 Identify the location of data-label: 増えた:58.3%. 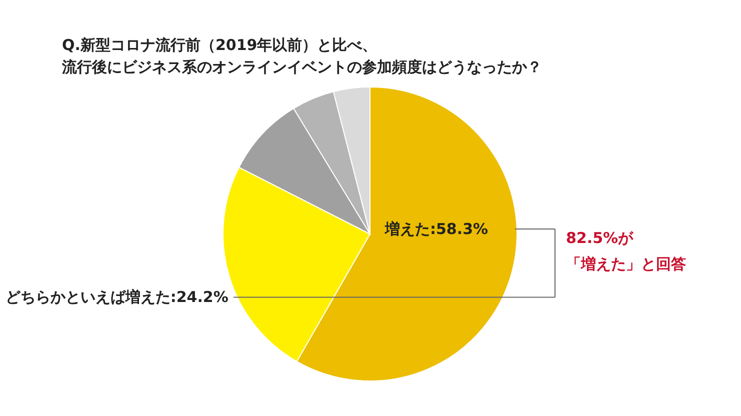
(436, 229).